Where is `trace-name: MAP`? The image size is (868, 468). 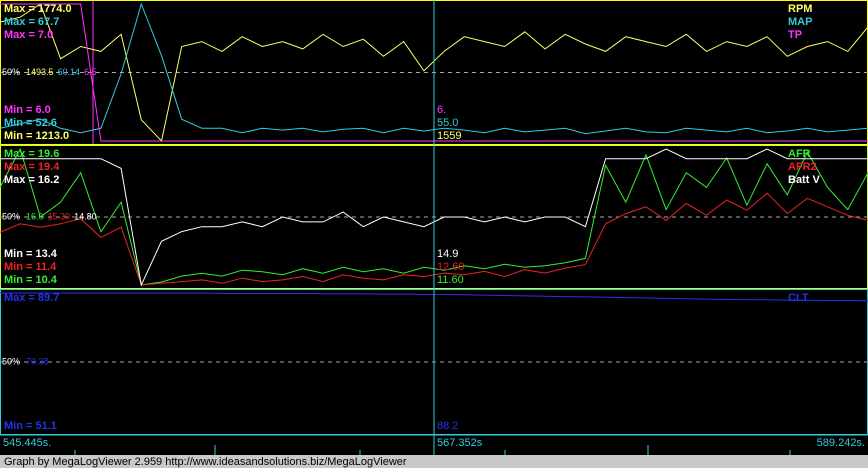
trace-name: MAP is located at coordinates (800, 22).